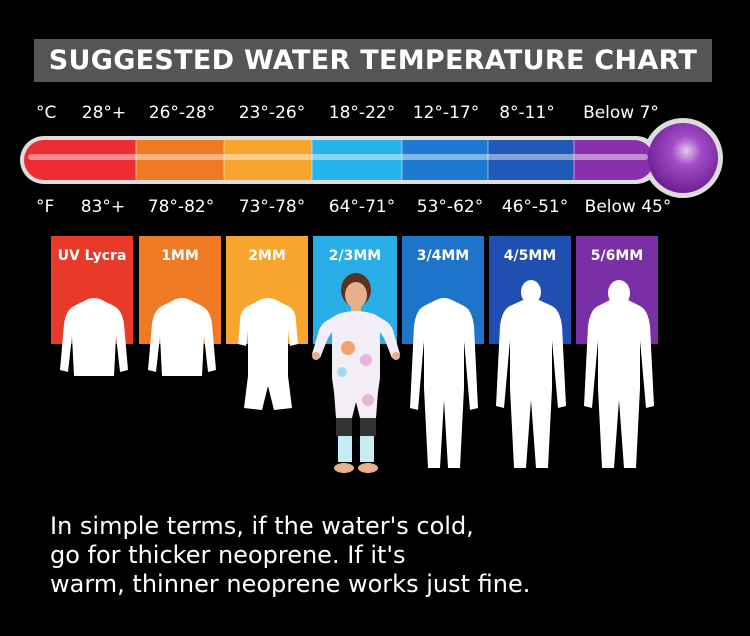 This screenshot has width=750, height=636. What do you see at coordinates (104, 113) in the screenshot?
I see `celsius-range: 28°+` at bounding box center [104, 113].